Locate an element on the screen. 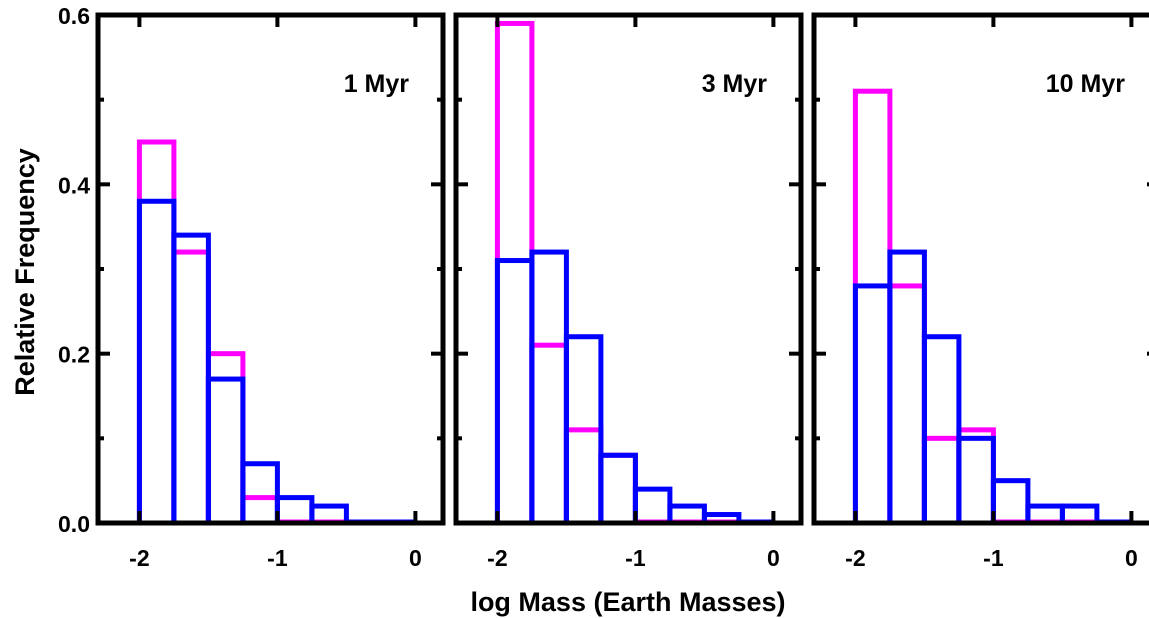 The image size is (1149, 618). y-axis-title: Relative Frequency is located at coordinates (25, 272).